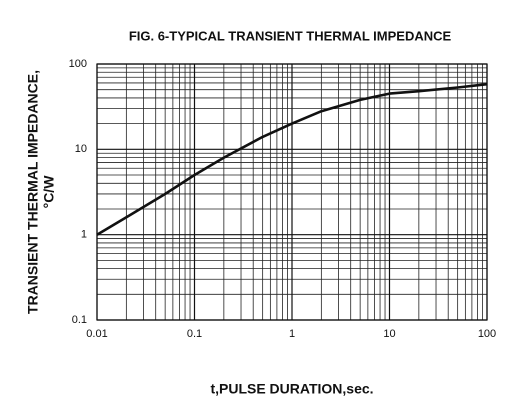 The height and width of the screenshot is (413, 523). What do you see at coordinates (96, 334) in the screenshot?
I see `x-tick-label: 0.01` at bounding box center [96, 334].